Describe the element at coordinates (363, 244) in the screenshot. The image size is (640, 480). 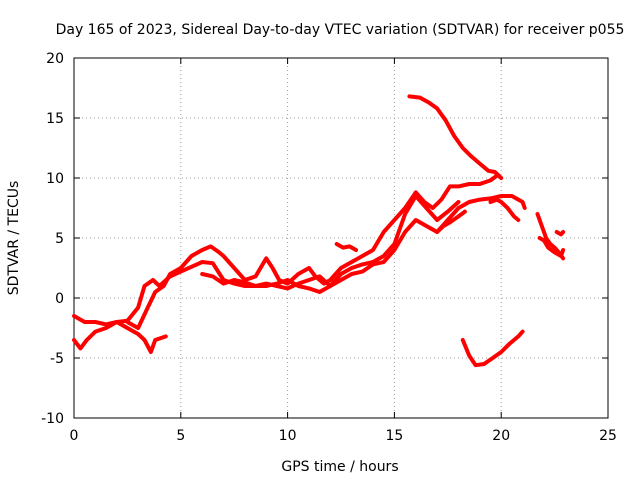
I see `series-trace-d` at that location.